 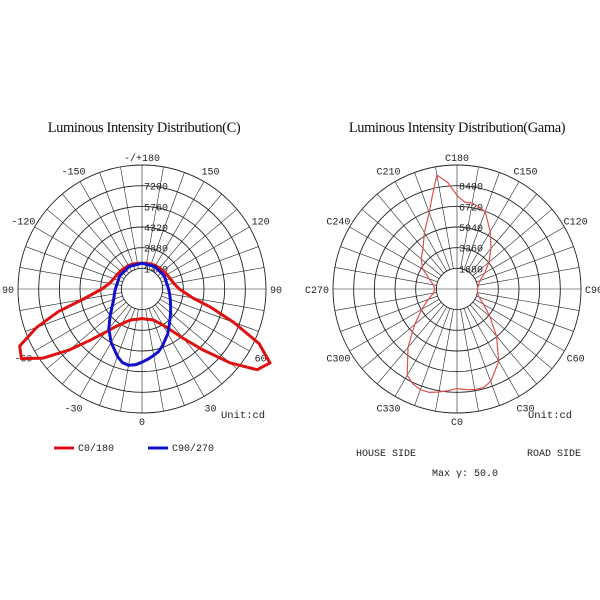 I want to click on chart-c-ring-label-4320: 4320, so click(x=156, y=229).